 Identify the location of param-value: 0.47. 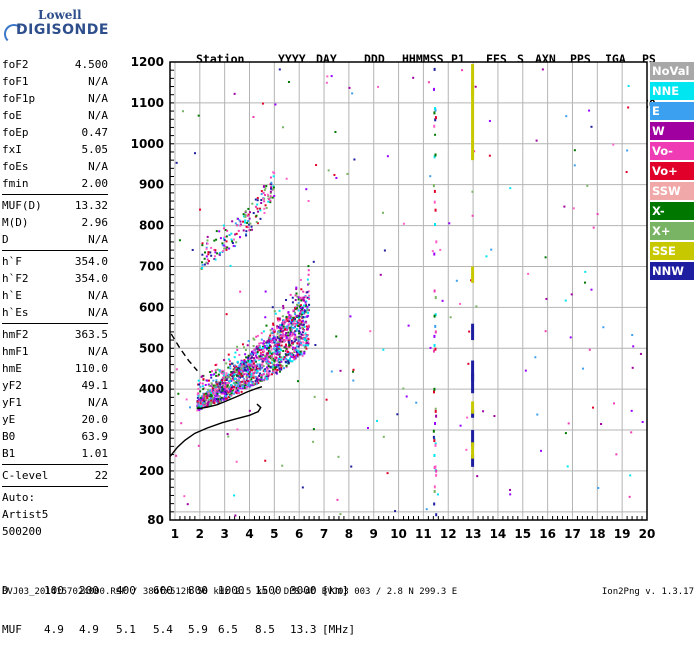
(95, 132).